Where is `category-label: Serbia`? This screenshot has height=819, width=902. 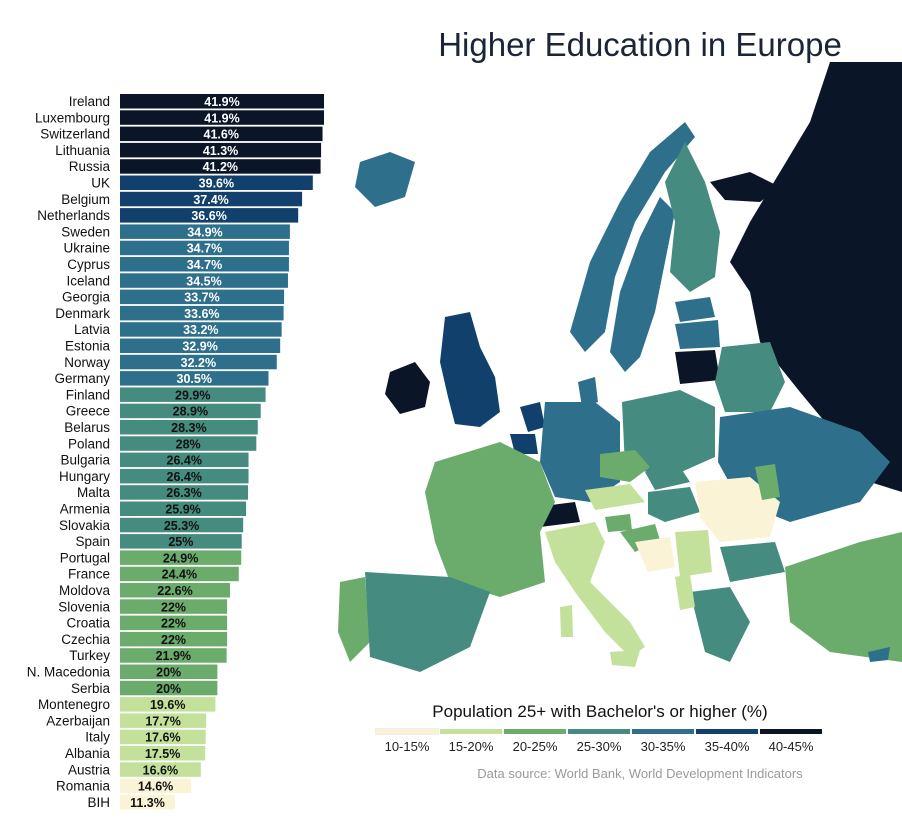 category-label: Serbia is located at coordinates (91, 688).